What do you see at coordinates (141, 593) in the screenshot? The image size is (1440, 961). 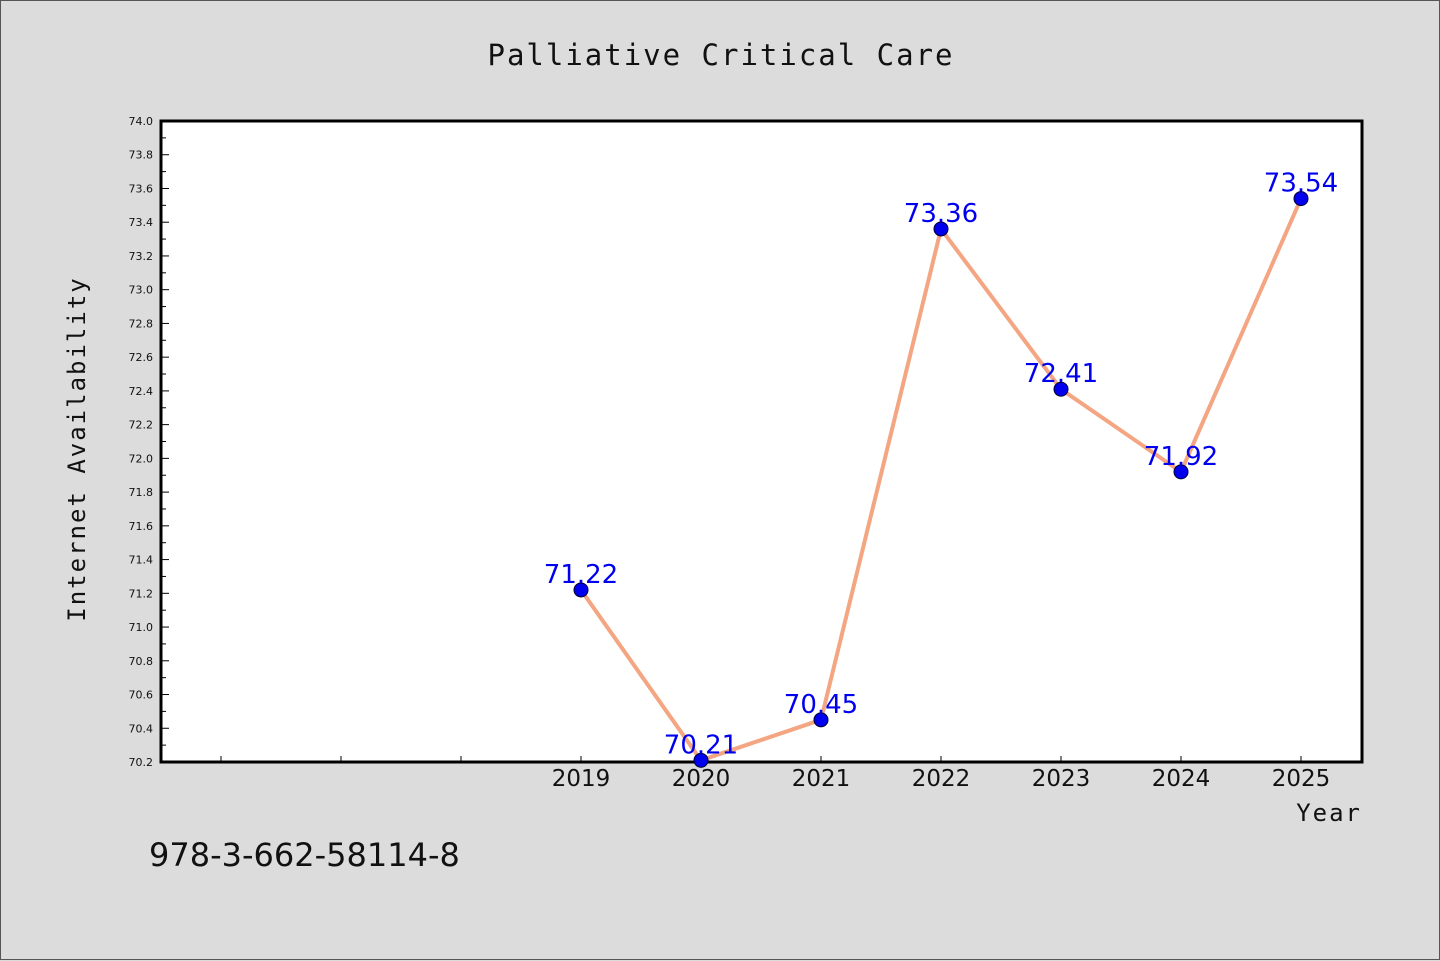 I see `y-tick-label: 71.2` at bounding box center [141, 593].